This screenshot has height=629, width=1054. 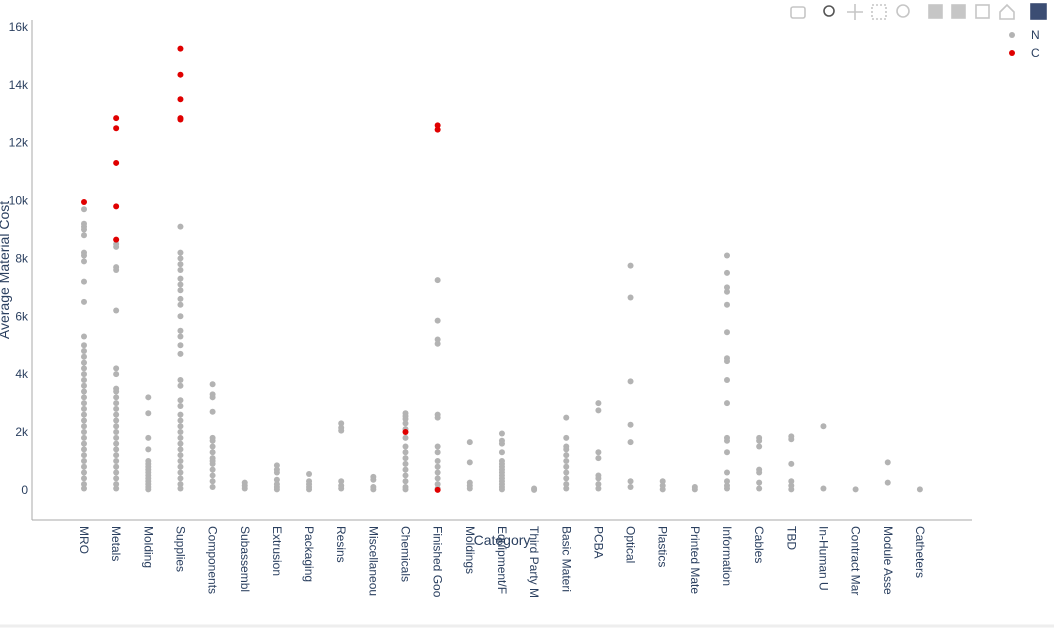 I want to click on x-tick-label: Cables, so click(x=759, y=544).